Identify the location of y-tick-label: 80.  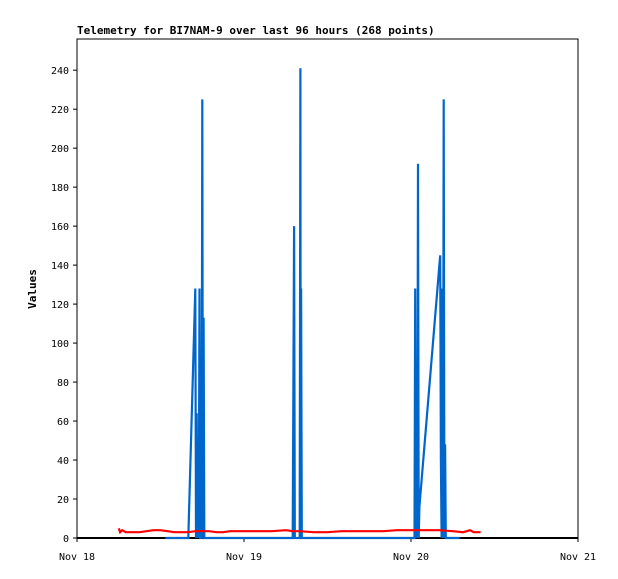
(63, 383).